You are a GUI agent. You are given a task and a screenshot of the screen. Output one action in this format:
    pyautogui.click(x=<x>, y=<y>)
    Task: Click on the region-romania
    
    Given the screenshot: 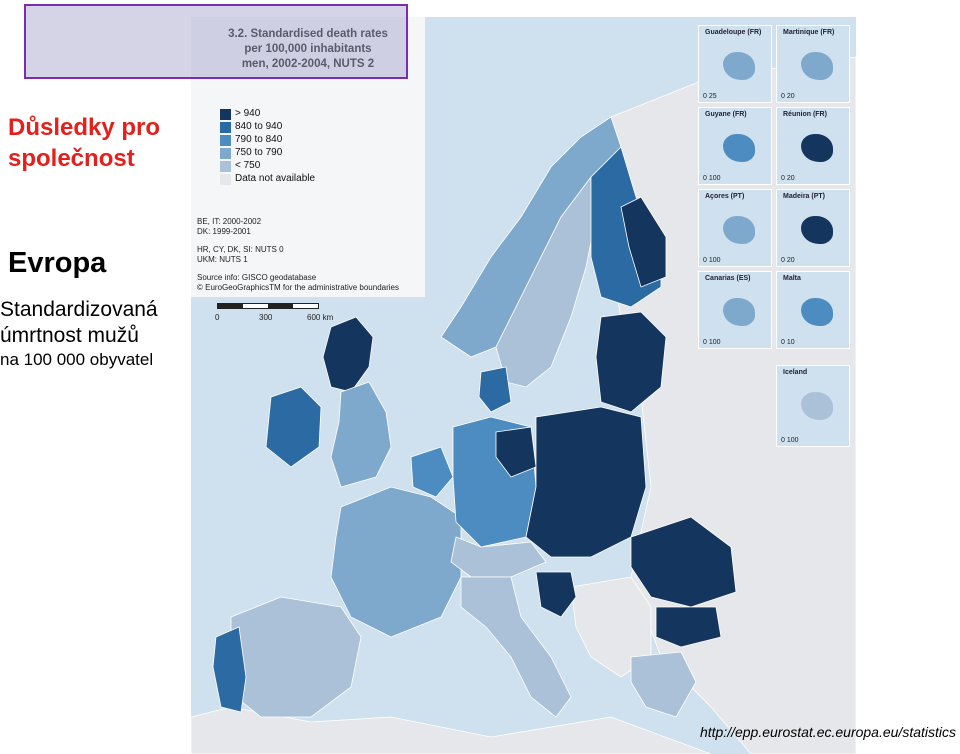 What is the action you would take?
    pyautogui.click(x=683, y=562)
    